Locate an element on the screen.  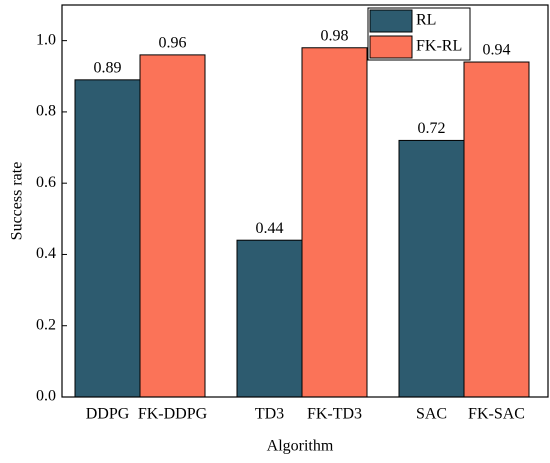
data-label: 0.98 is located at coordinates (335, 35).